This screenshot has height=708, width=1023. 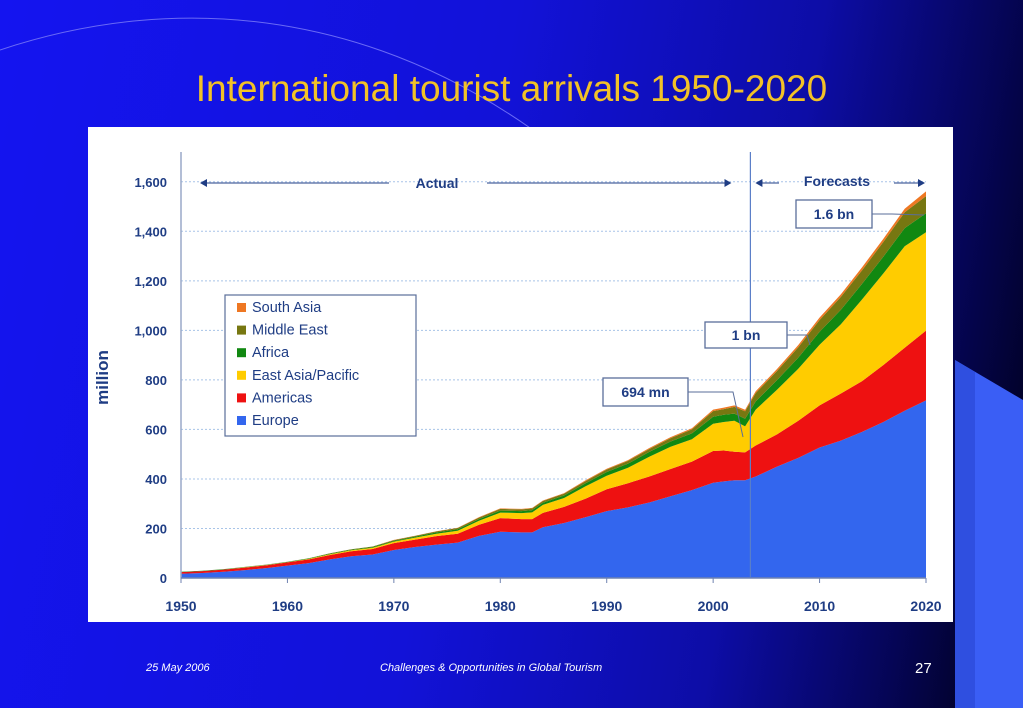 I want to click on x-tick-label: 2010, so click(x=819, y=606).